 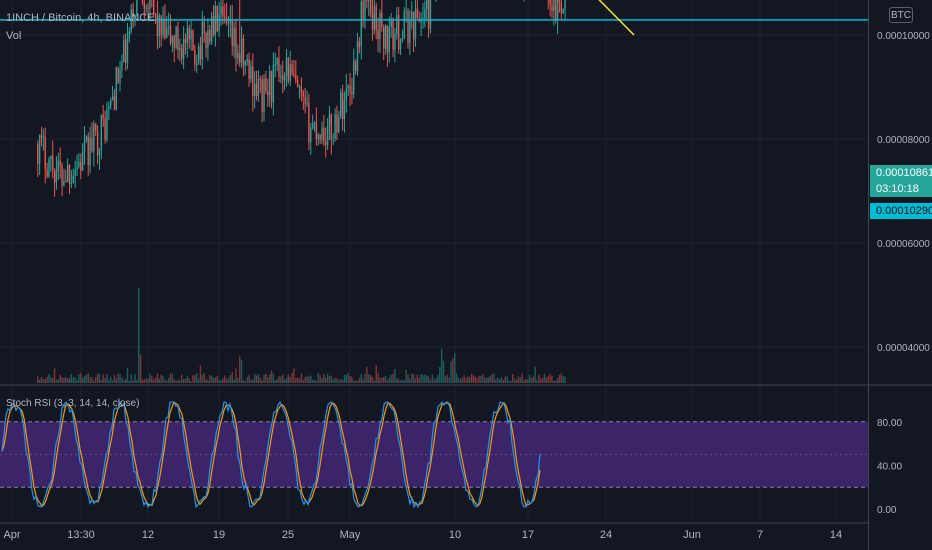 I want to click on time-tick-label: 12, so click(x=148, y=535).